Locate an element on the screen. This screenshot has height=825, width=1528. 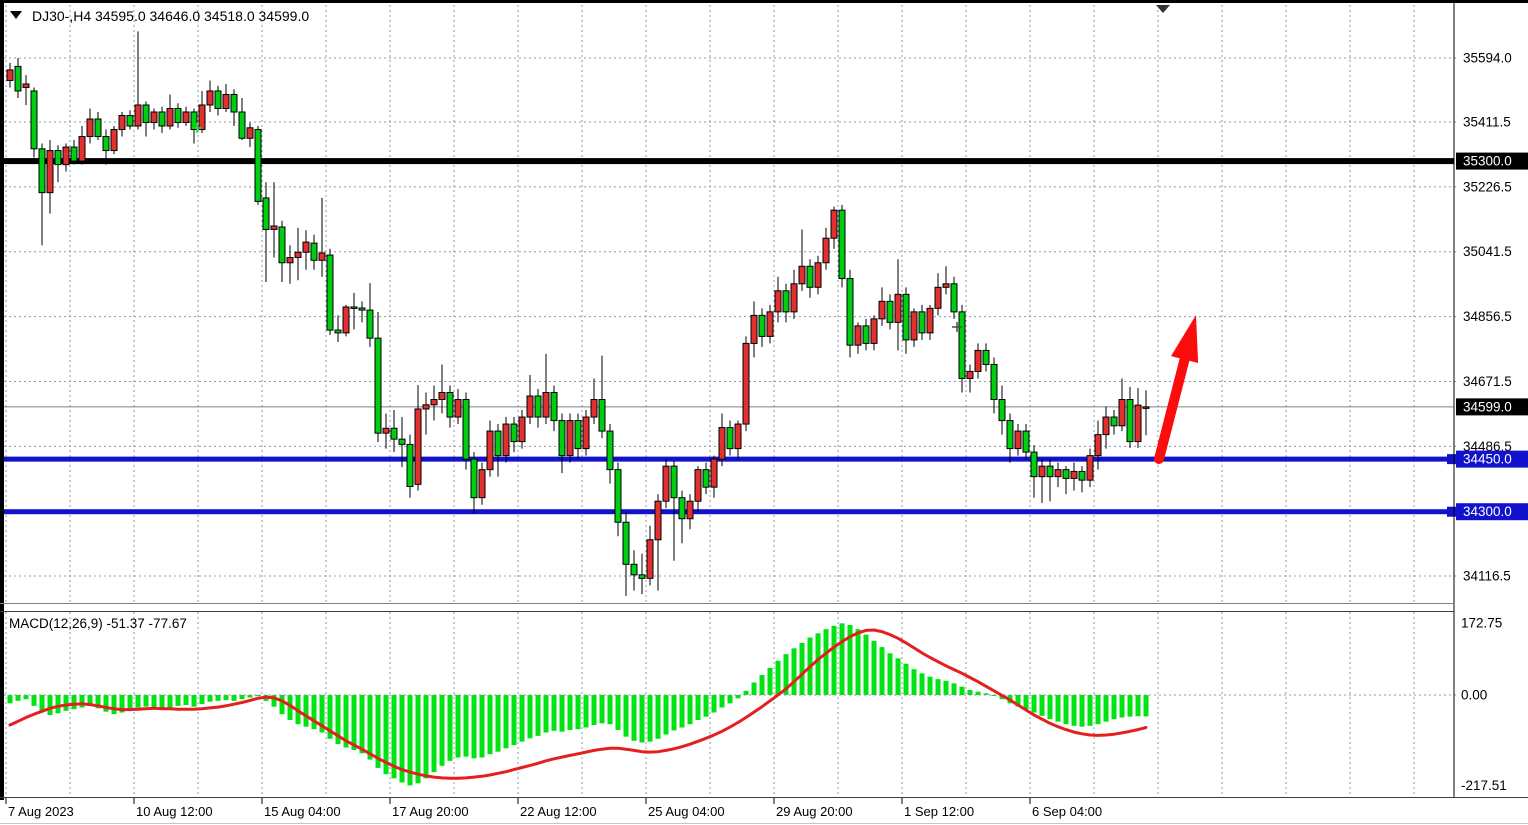
price-axis-label: 34116.5 is located at coordinates (1487, 576).